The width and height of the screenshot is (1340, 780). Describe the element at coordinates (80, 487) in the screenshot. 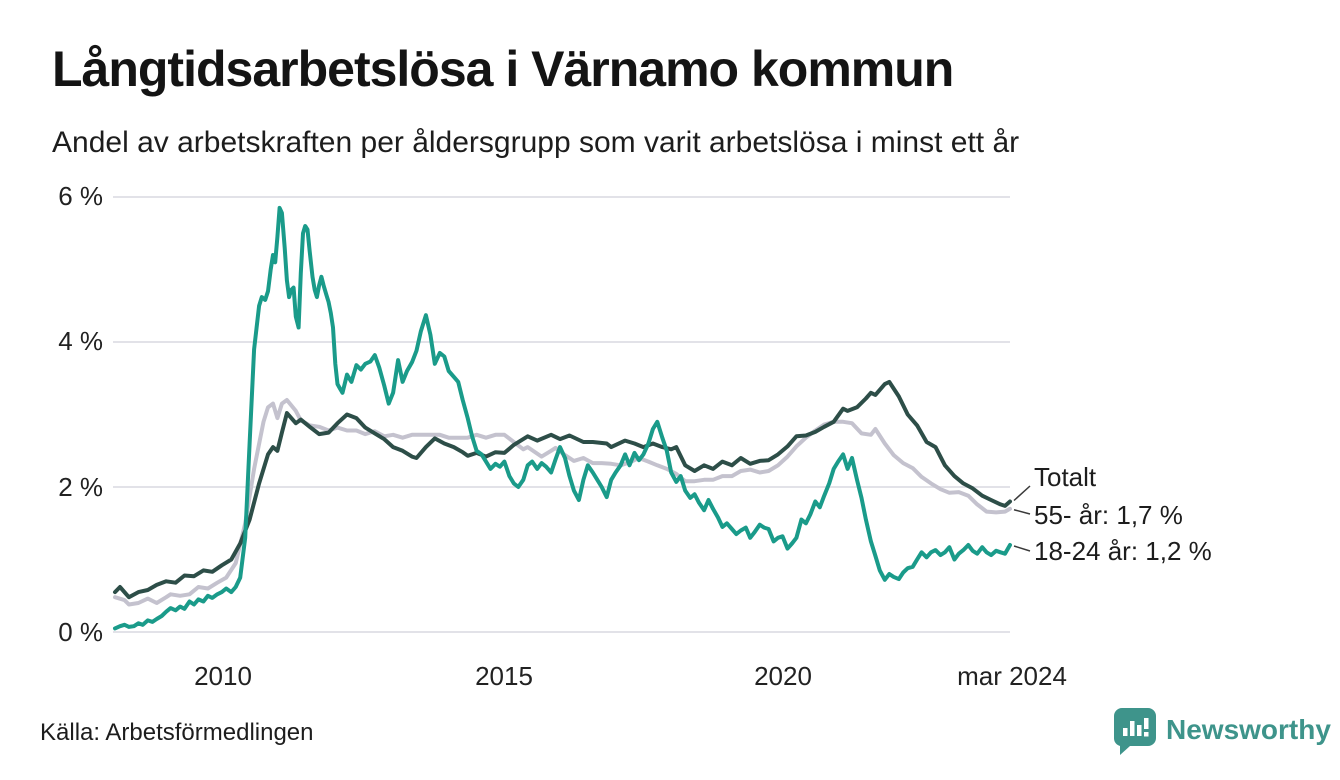

I see `y-axis-tick-2: 2 %` at that location.